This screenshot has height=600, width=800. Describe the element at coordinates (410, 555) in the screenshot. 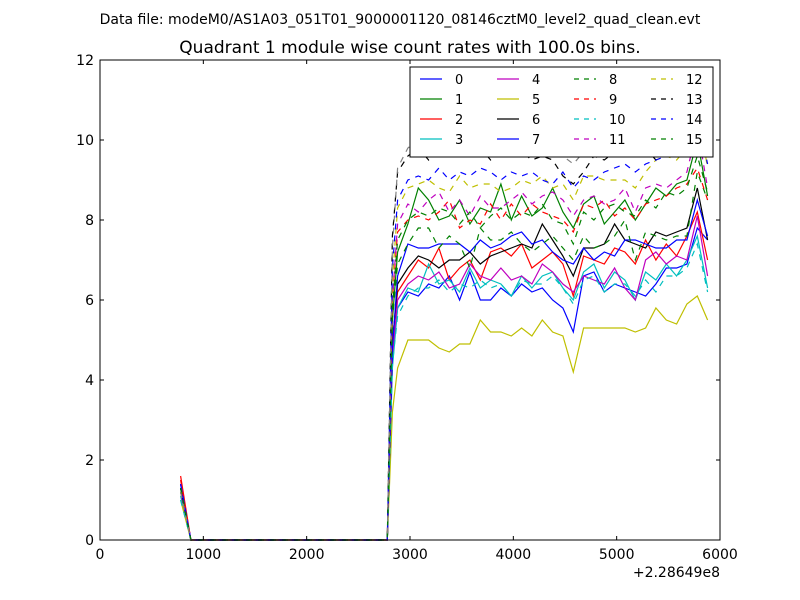

I see `x-tick-label: 3000` at that location.